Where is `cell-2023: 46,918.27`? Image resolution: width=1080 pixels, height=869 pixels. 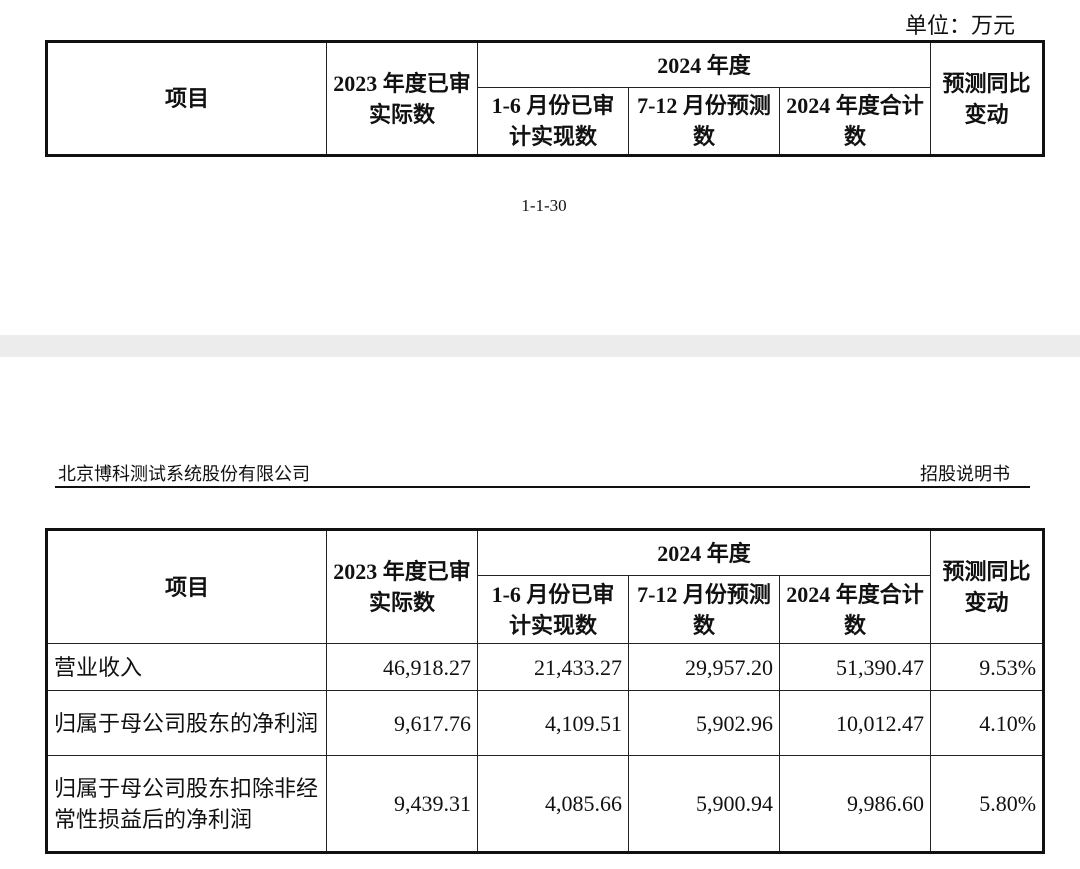
cell-2023: 46,918.27 is located at coordinates (402, 667).